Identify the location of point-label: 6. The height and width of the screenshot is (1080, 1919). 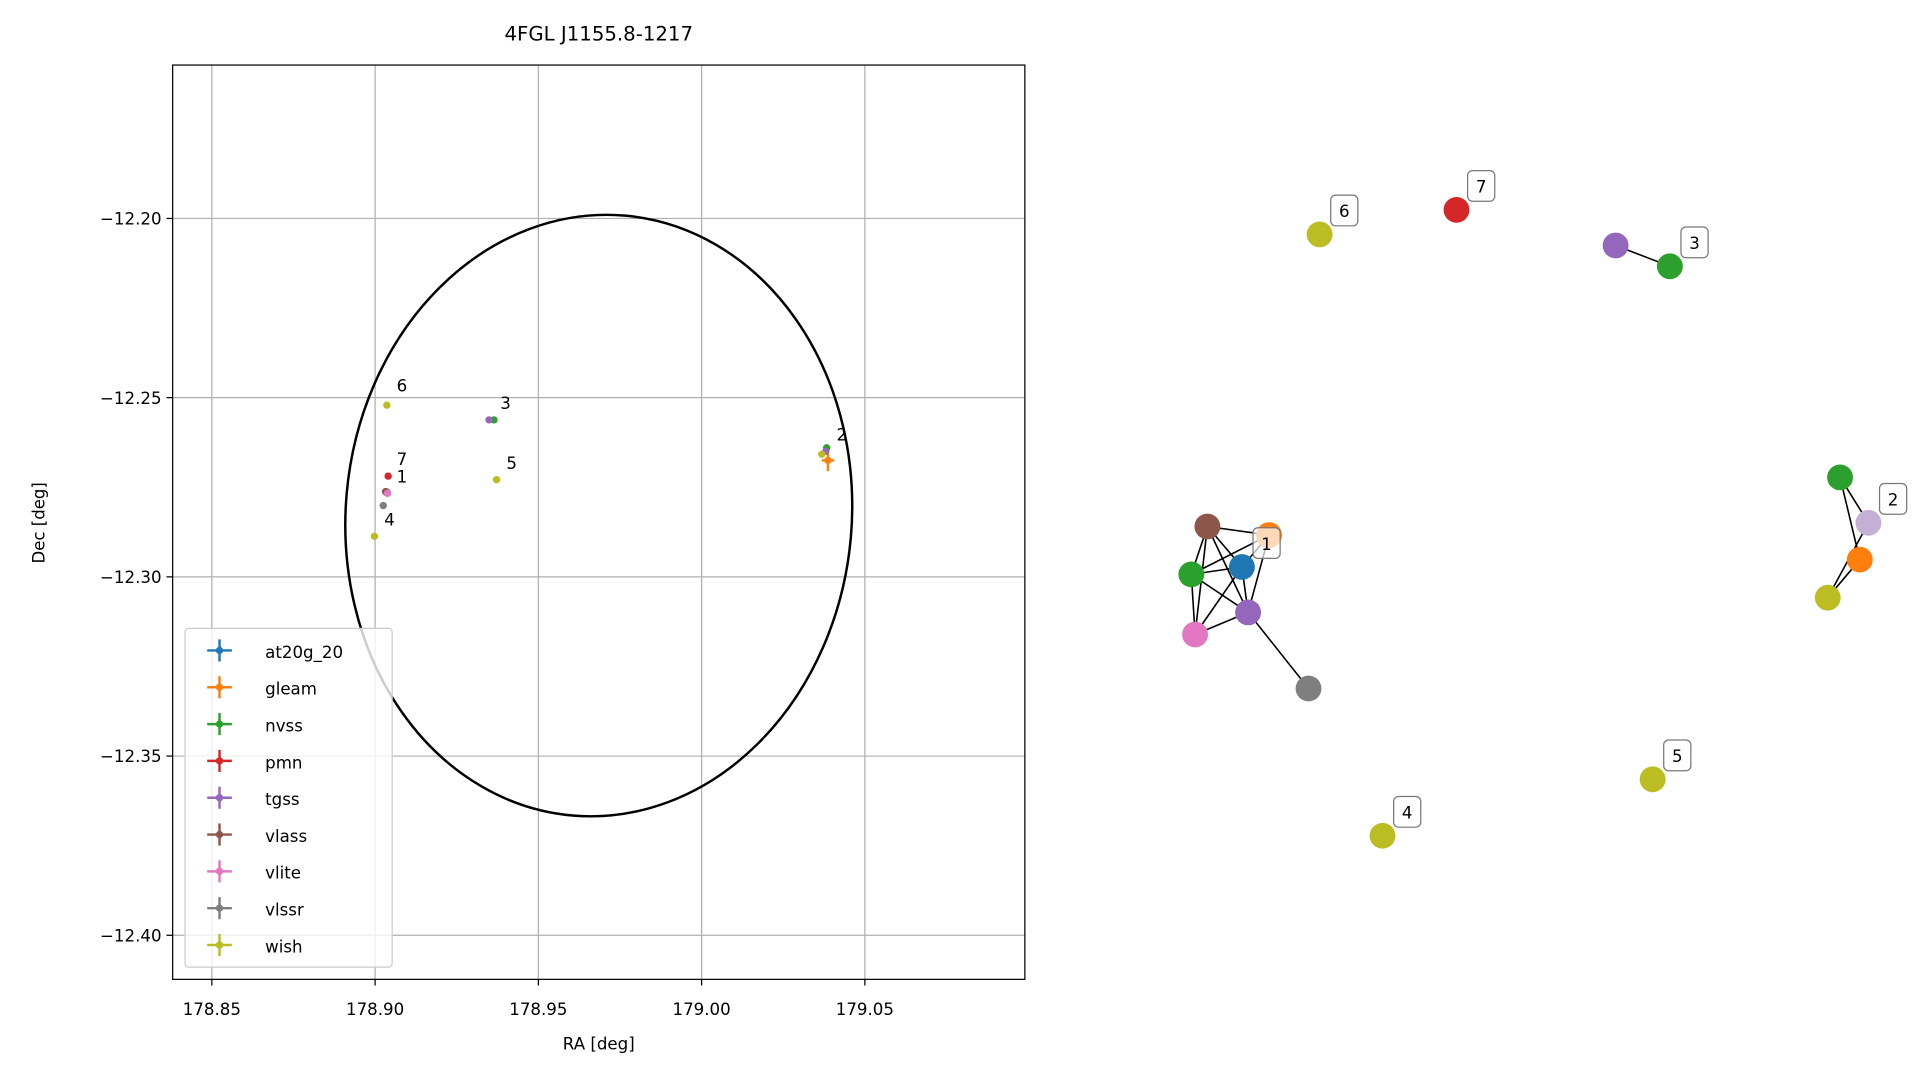
(402, 386).